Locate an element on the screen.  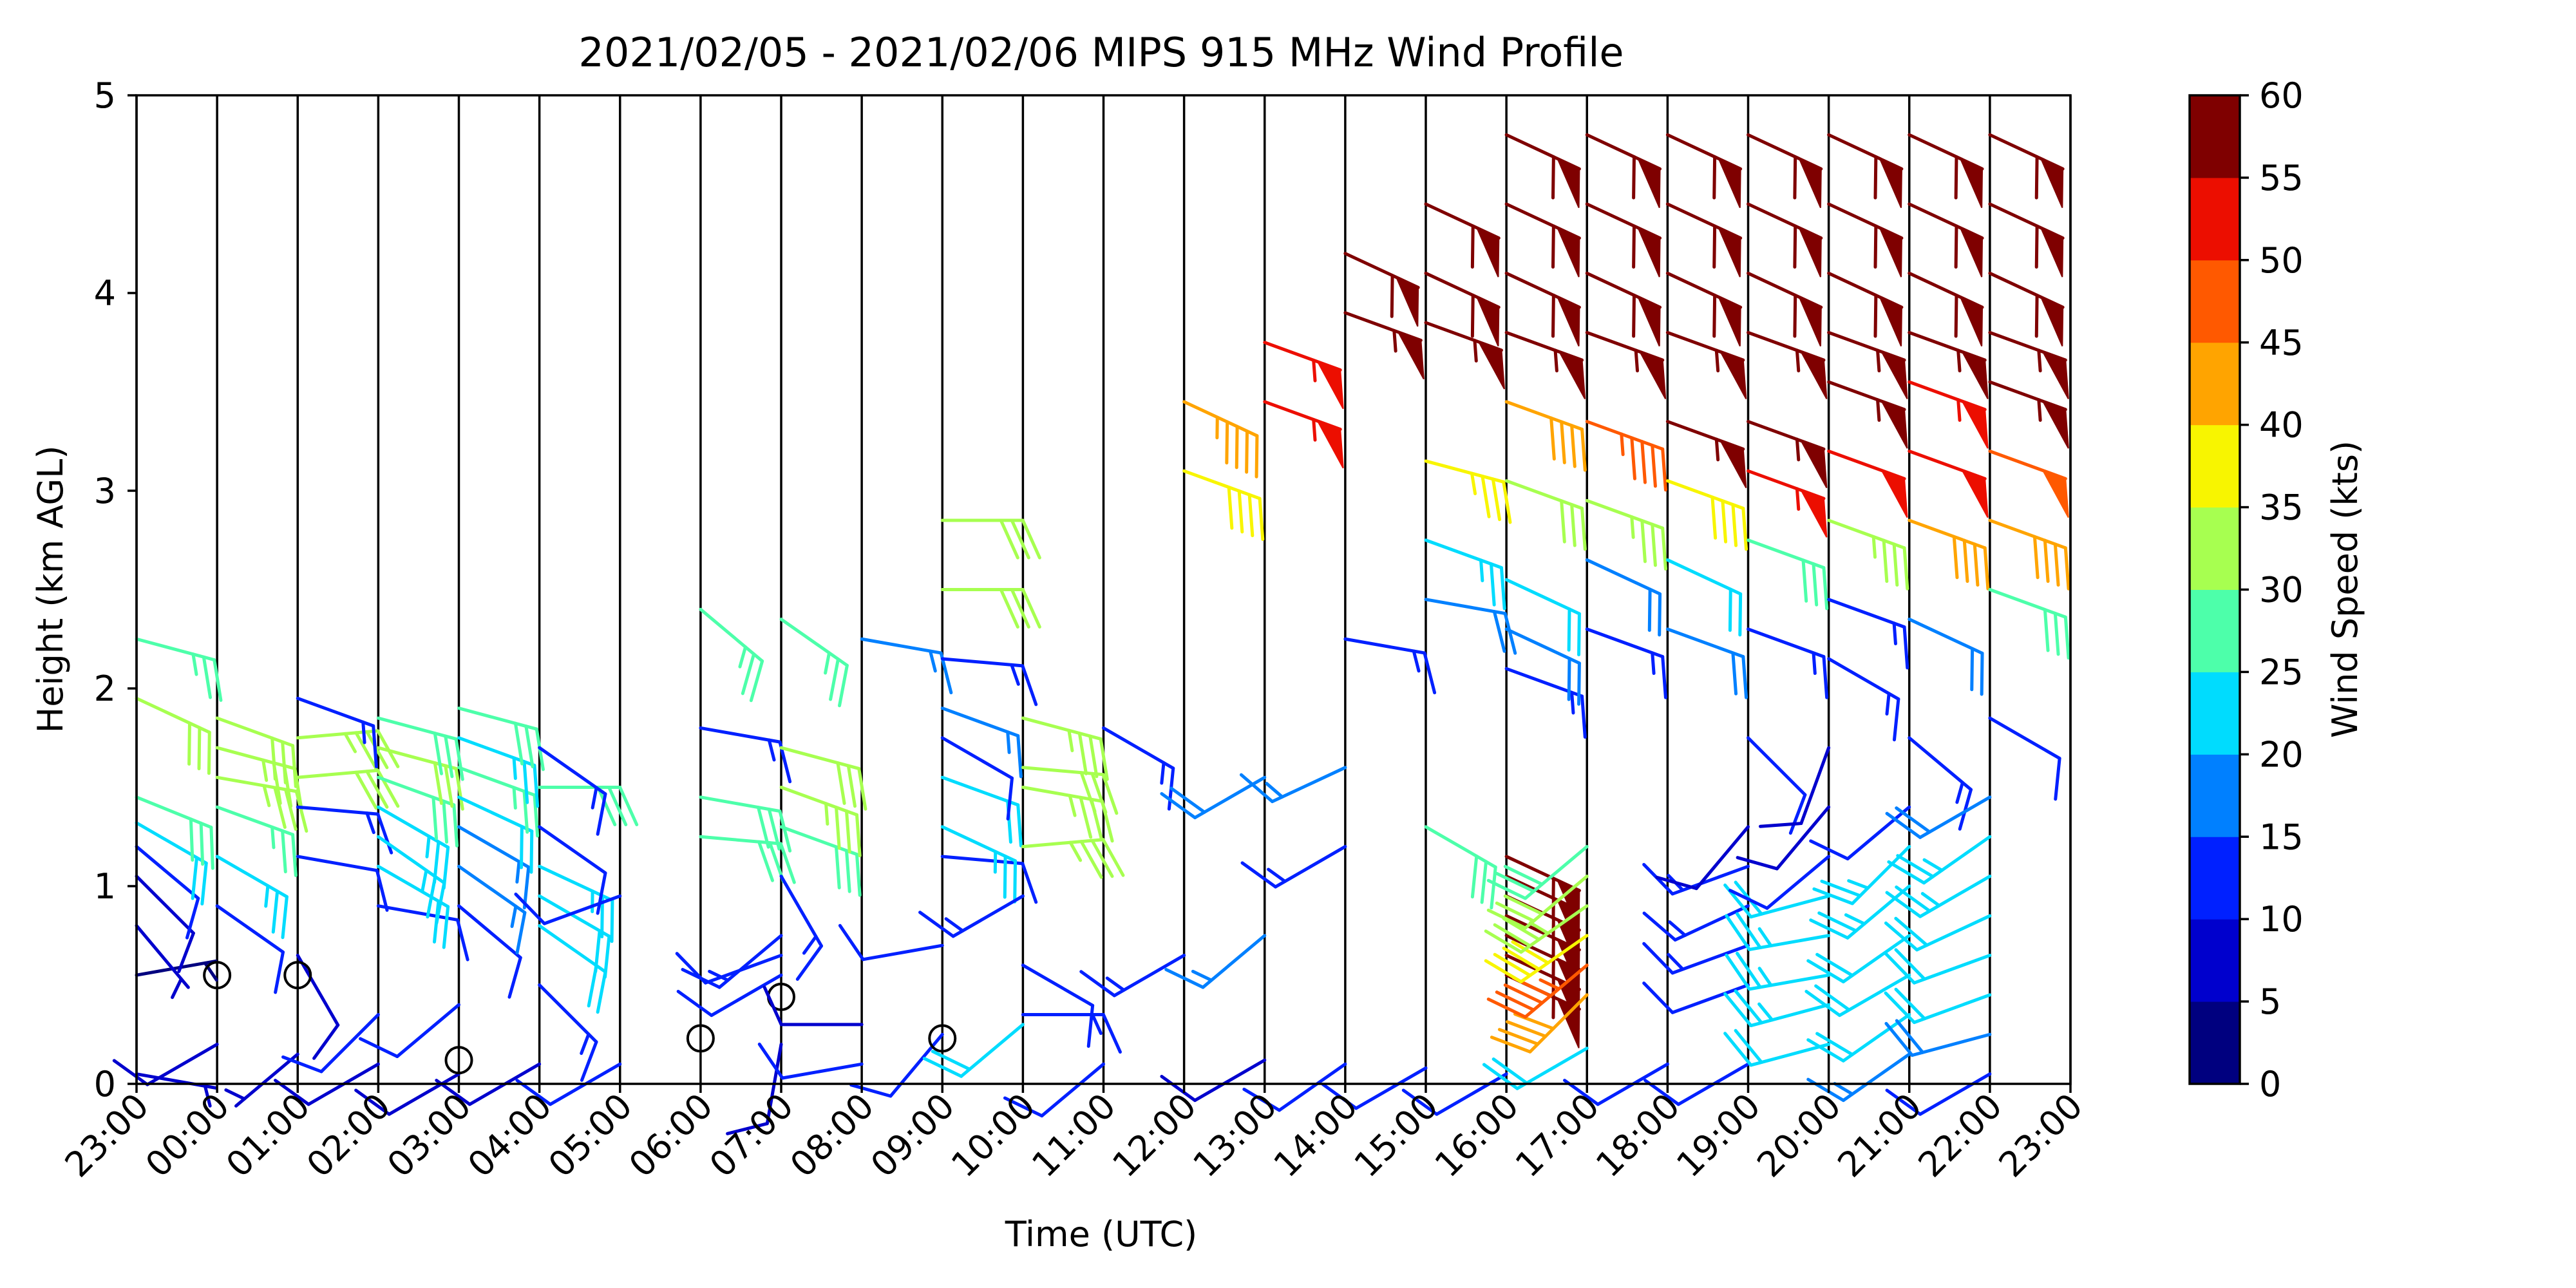
y-tick-label: 0 is located at coordinates (105, 1084).